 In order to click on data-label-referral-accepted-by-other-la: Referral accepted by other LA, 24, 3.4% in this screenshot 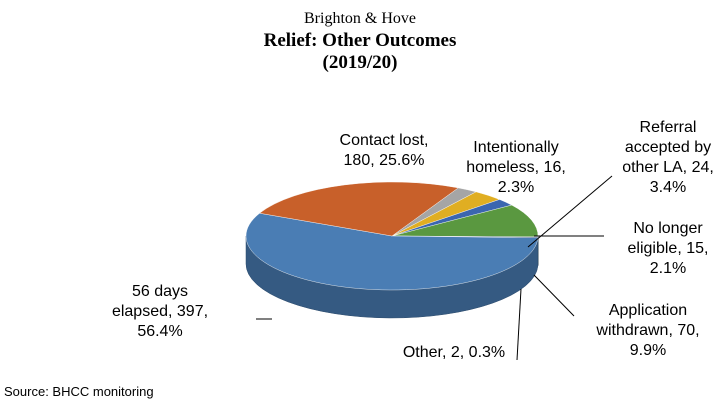, I will do `click(668, 157)`.